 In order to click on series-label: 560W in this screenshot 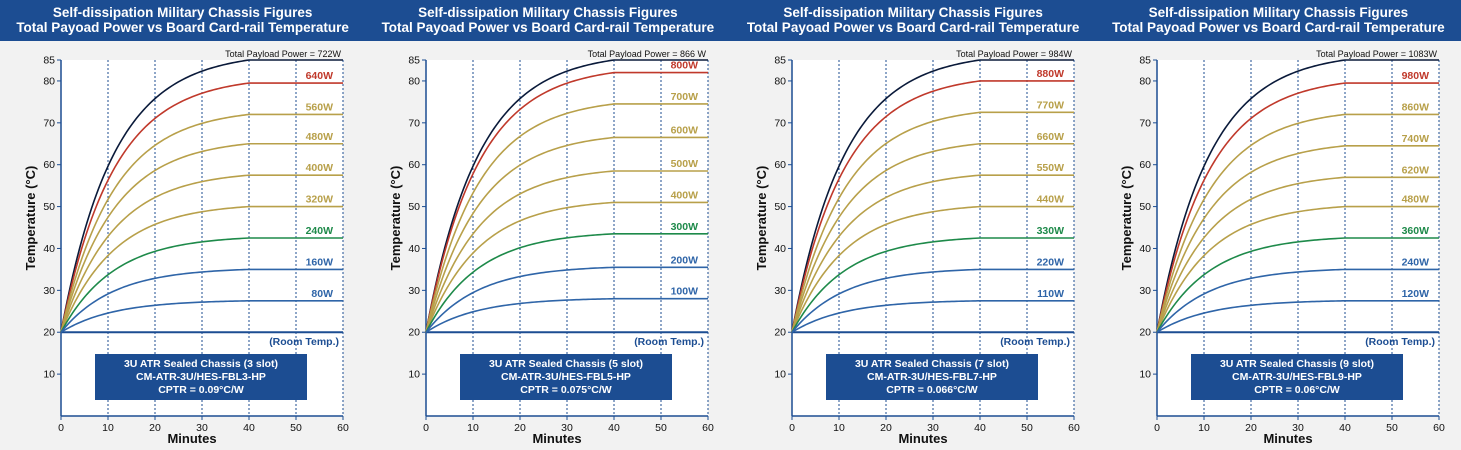, I will do `click(320, 107)`.